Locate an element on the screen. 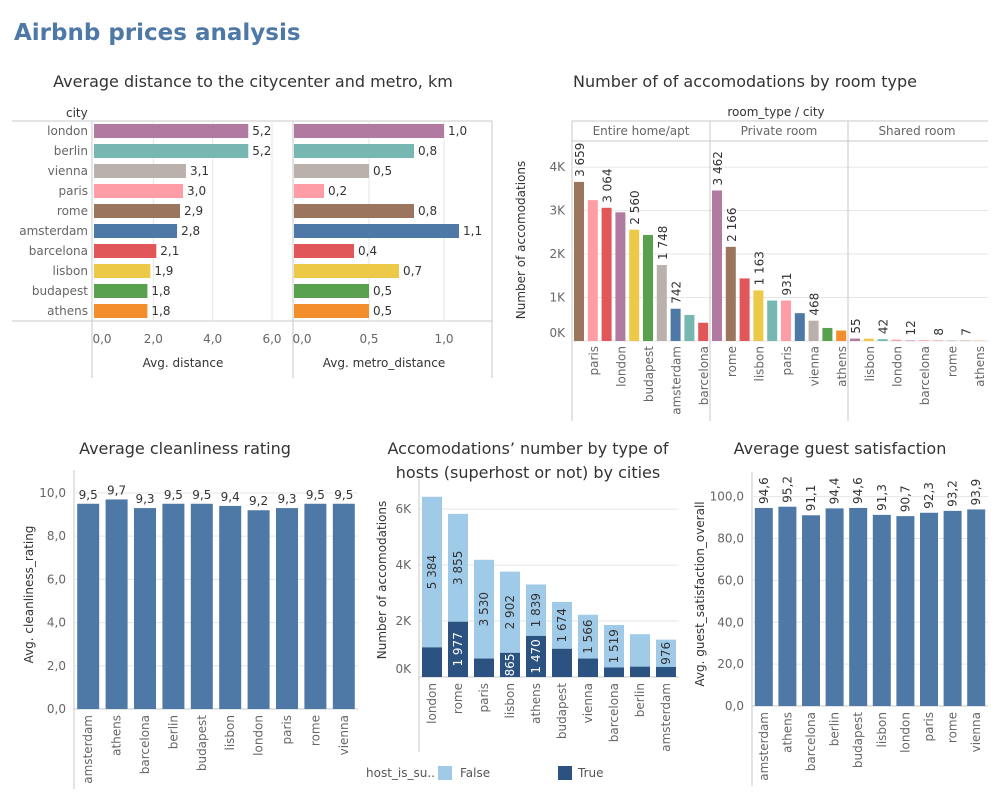  room-city-tick: paris is located at coordinates (594, 361).